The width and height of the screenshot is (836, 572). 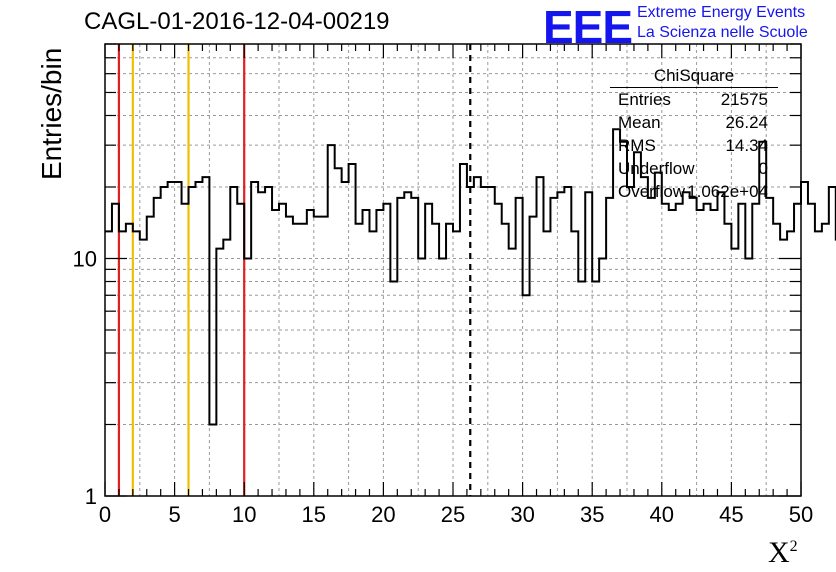 I want to click on x-tick-label: 5, so click(x=174, y=514).